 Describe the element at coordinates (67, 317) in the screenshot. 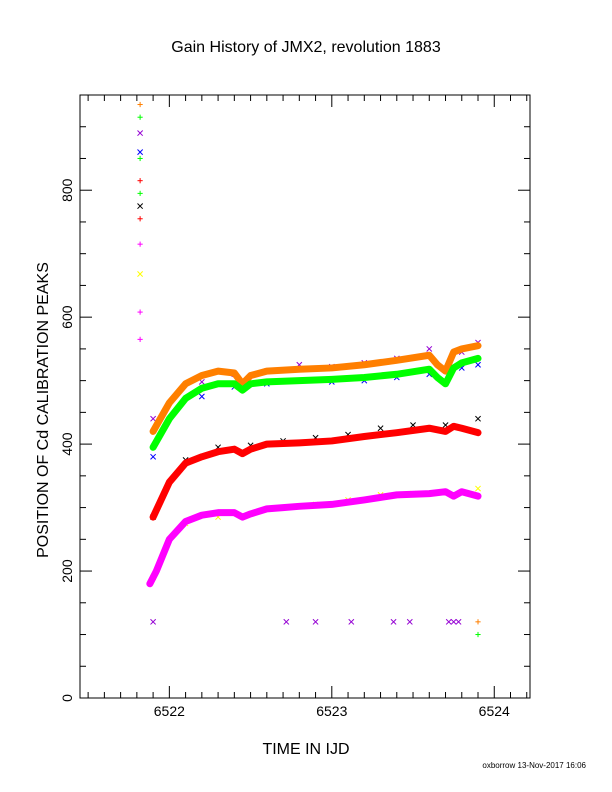

I see `y-tick-label: 600` at that location.